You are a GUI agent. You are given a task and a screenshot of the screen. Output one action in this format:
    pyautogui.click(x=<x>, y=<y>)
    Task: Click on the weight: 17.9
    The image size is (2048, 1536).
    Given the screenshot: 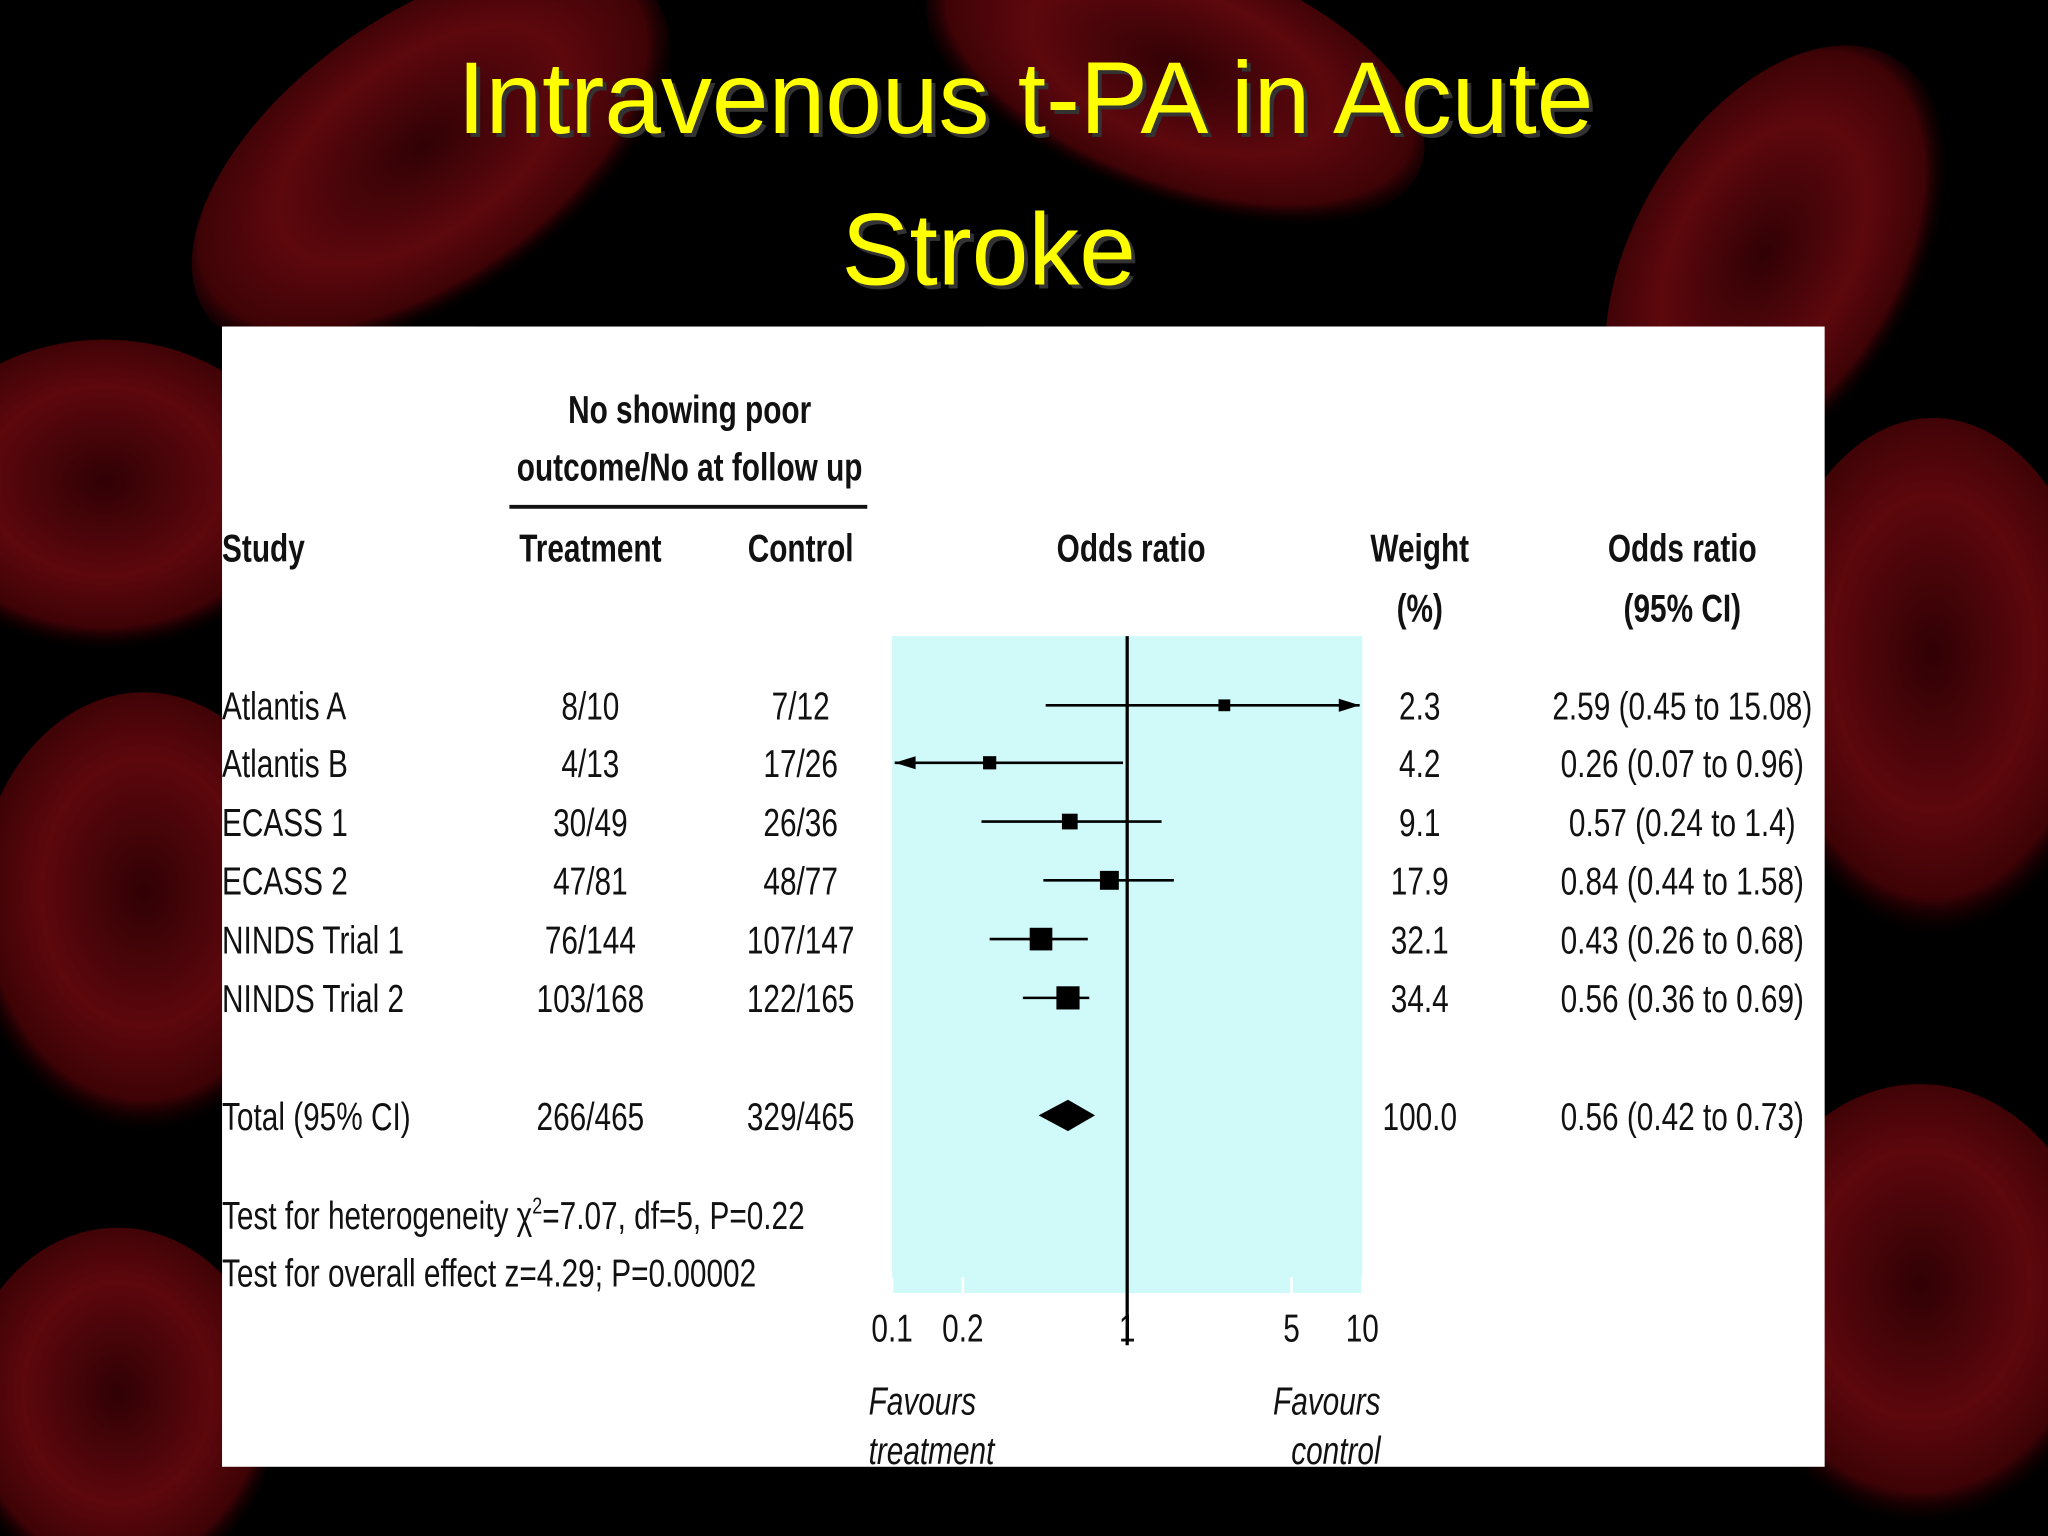 What is the action you would take?
    pyautogui.click(x=1420, y=882)
    